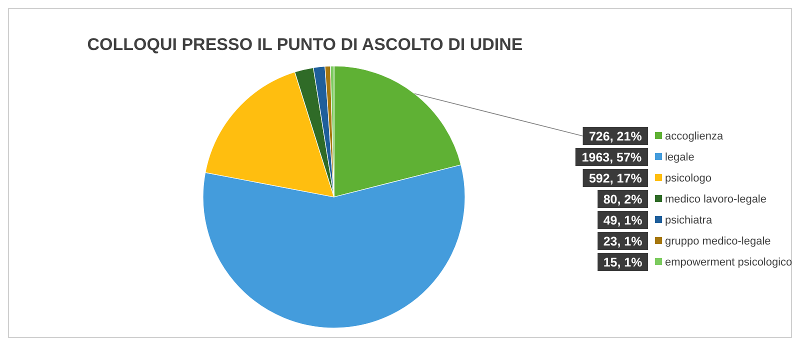 The image size is (800, 346). What do you see at coordinates (612, 157) in the screenshot?
I see `data-label: 1963, 57%` at bounding box center [612, 157].